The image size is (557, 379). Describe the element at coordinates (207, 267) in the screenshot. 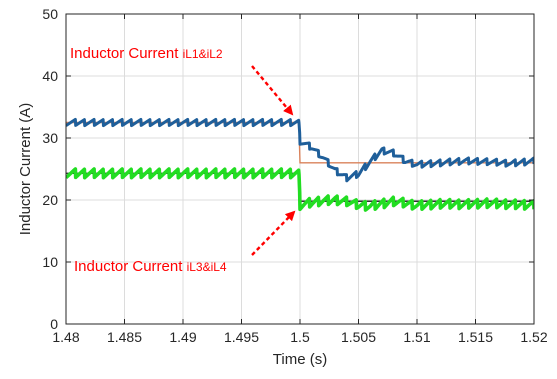

I see `annotation-il3-il4-sub: iL3&iL4` at that location.